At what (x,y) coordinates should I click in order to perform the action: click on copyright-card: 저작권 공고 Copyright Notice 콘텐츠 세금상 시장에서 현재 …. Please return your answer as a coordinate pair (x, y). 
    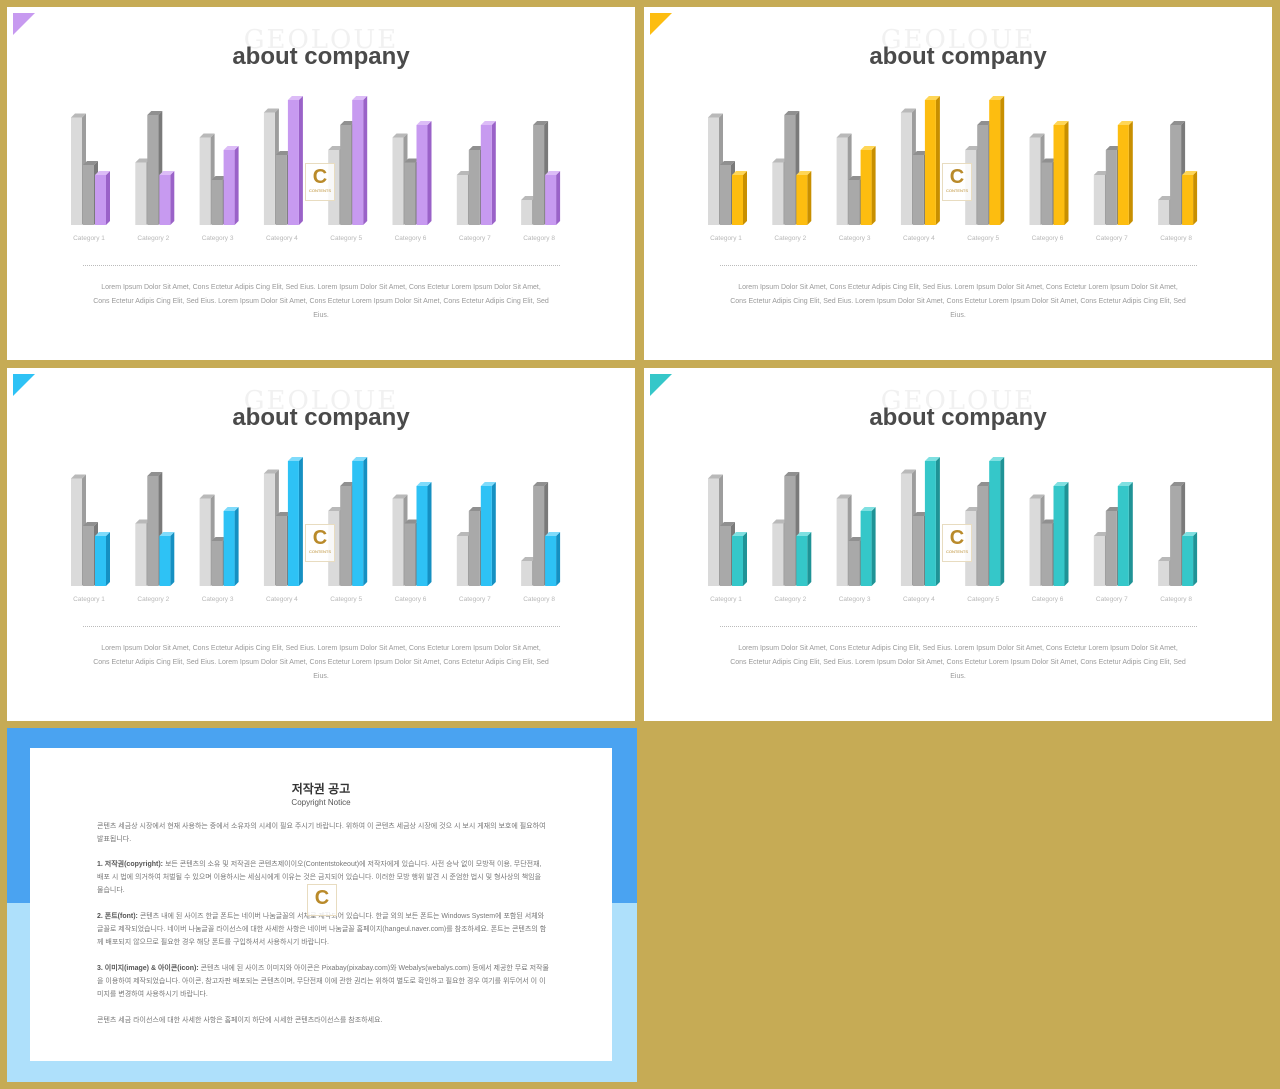
    Looking at the image, I should click on (321, 904).